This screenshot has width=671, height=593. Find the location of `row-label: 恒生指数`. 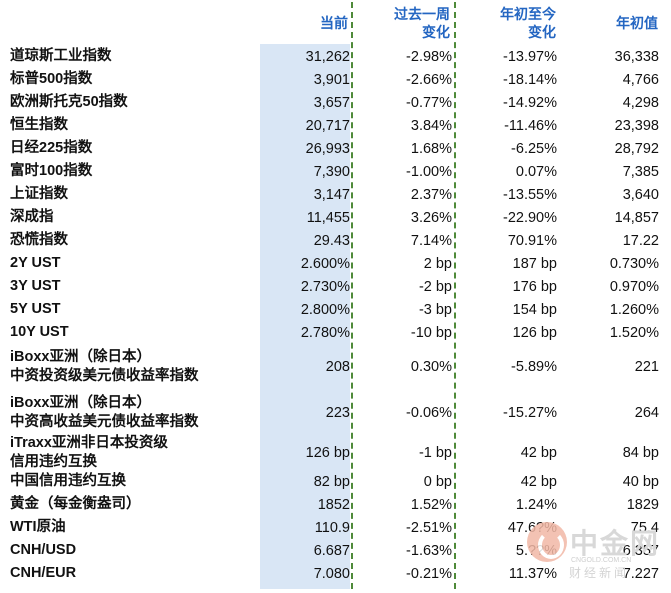

row-label: 恒生指数 is located at coordinates (39, 125).